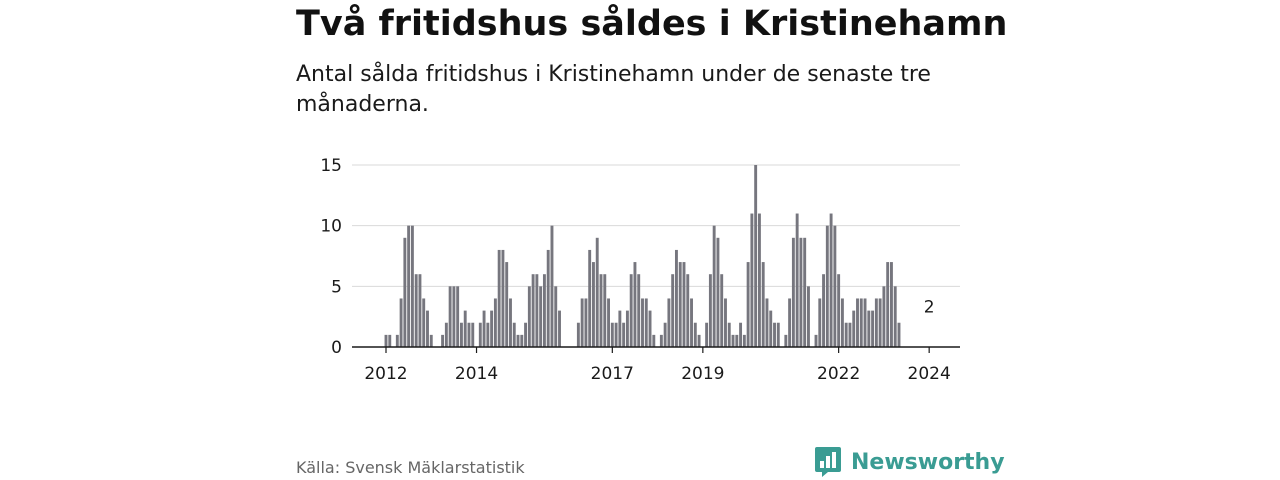 This screenshot has width=1280, height=480. I want to click on newsworthy-logo-icon, so click(828, 462).